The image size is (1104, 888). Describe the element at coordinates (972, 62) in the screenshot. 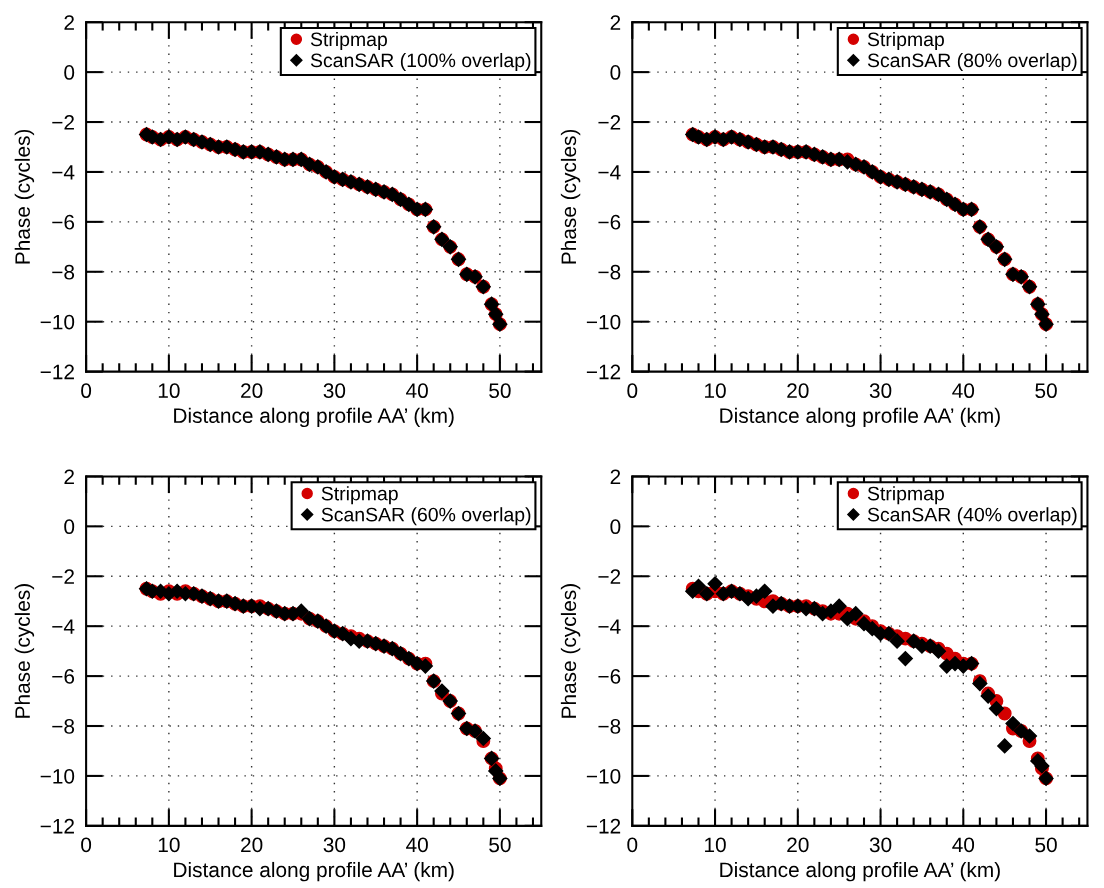

I see `legend-label: ScanSAR (80% overlap)` at that location.